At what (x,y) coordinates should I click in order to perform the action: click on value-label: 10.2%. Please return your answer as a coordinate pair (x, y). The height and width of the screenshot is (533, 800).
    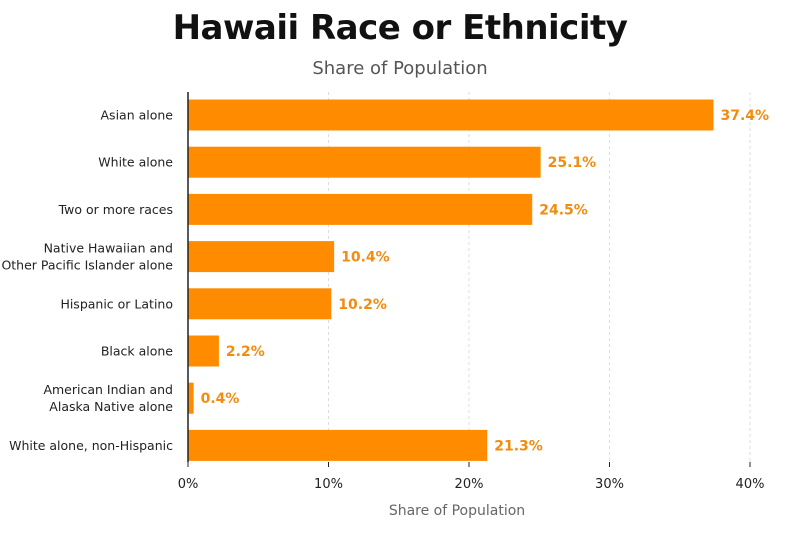
    Looking at the image, I should click on (362, 305).